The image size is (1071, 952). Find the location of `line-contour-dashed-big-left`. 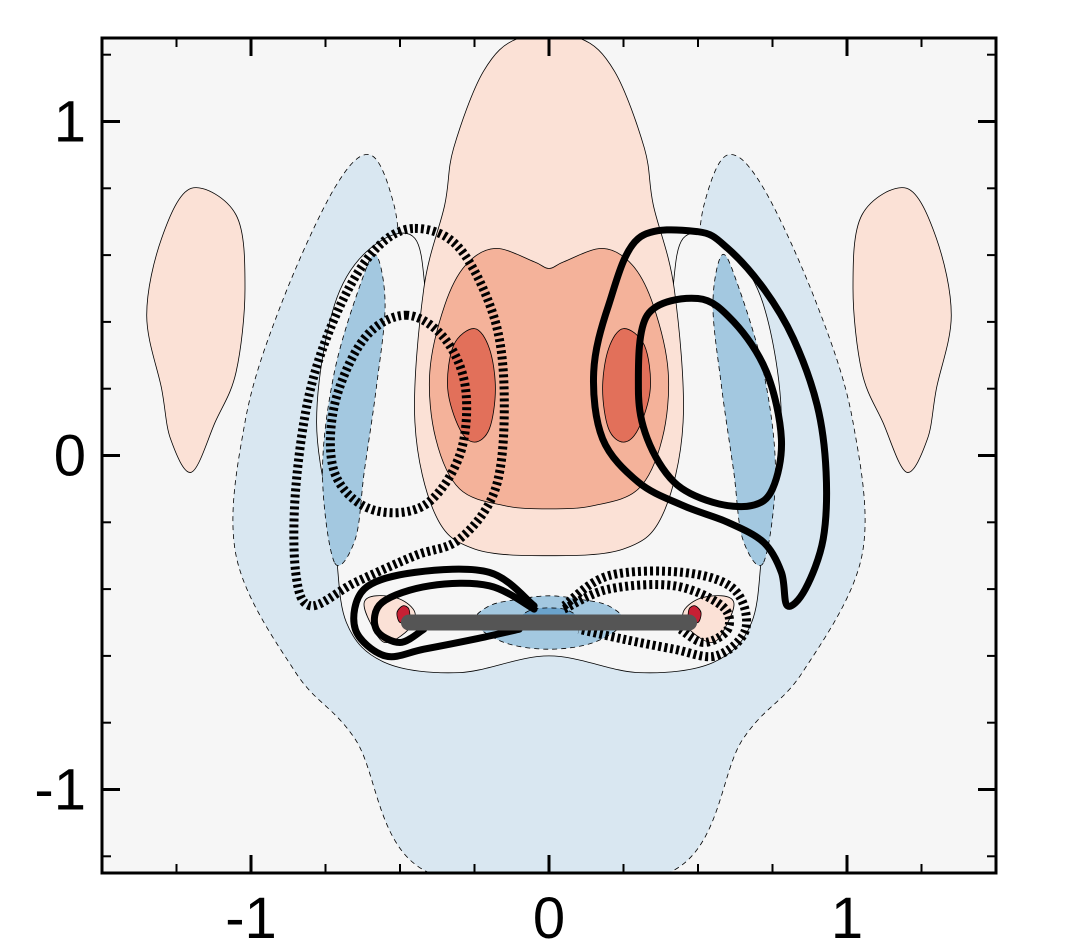

line-contour-dashed-big-left is located at coordinates (399, 417).